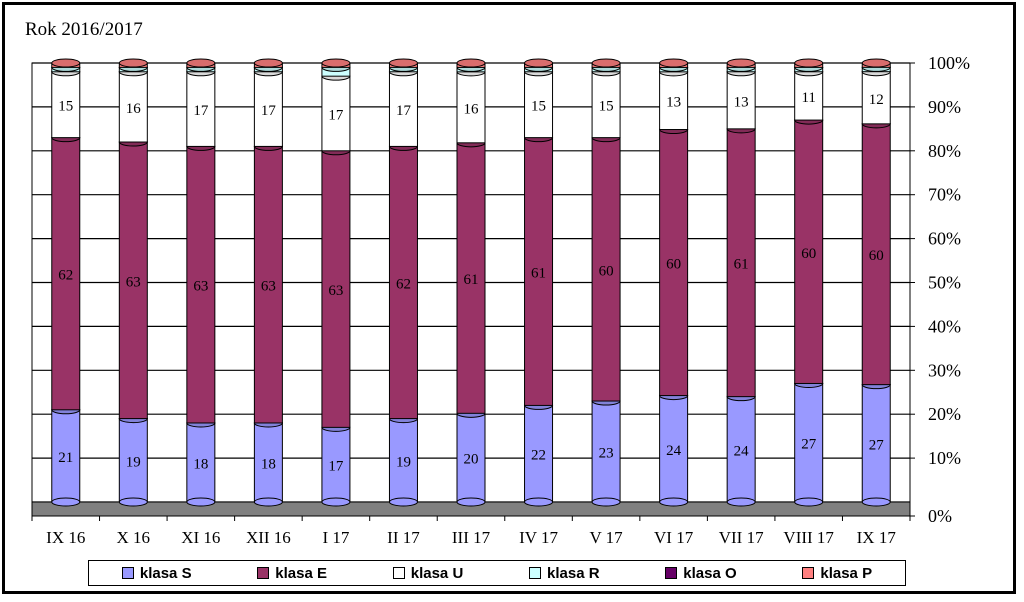 The image size is (1024, 602). I want to click on y-tick-label: 80%, so click(944, 151).